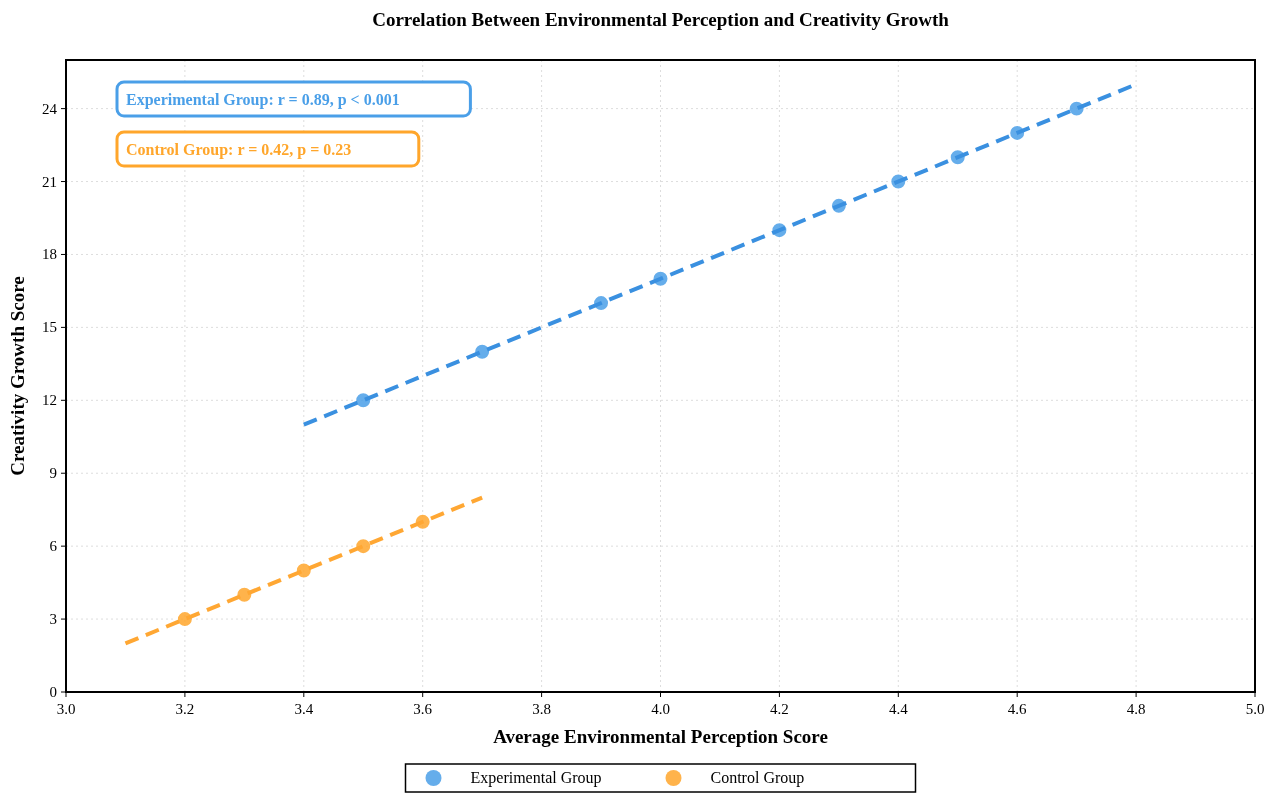 This screenshot has height=794, width=1275. Describe the element at coordinates (185, 709) in the screenshot. I see `x-tick-label: 3.2` at that location.